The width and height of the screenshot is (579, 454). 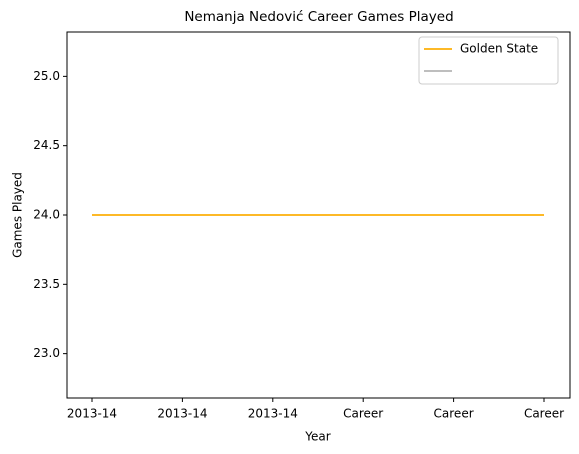 I want to click on y-tick-label: 24.5, so click(x=46, y=145).